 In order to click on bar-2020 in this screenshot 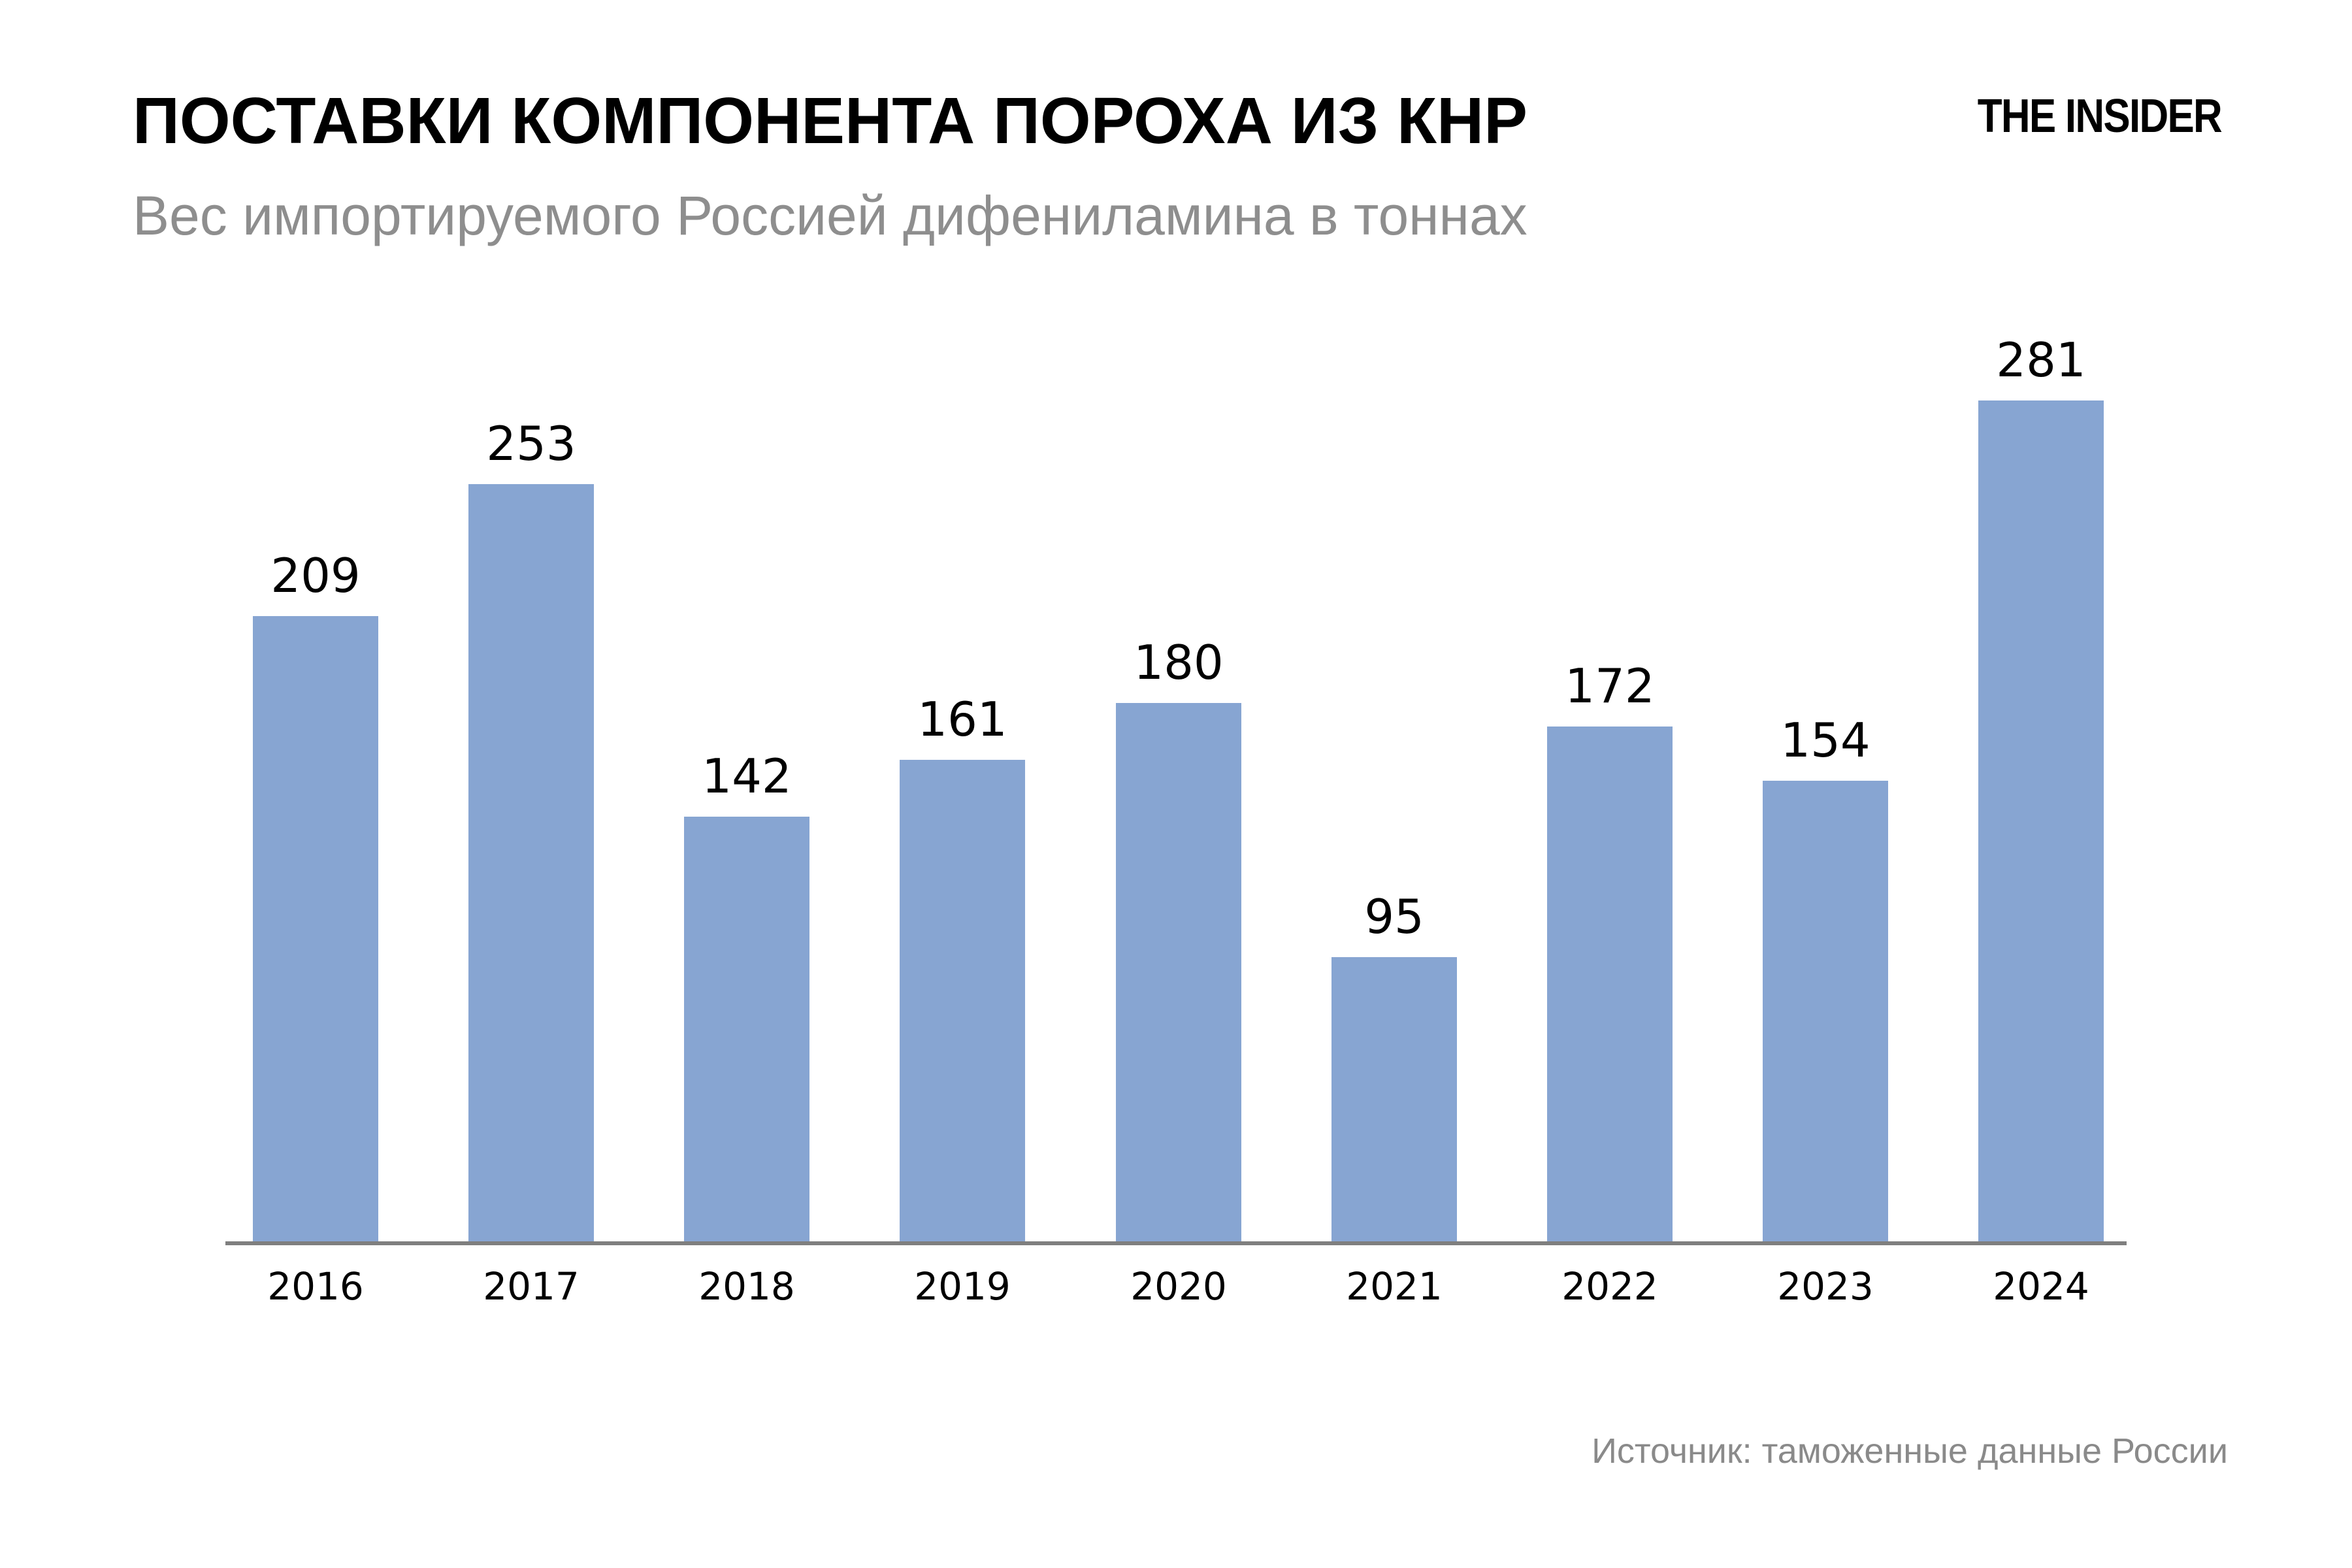, I will do `click(1178, 972)`.